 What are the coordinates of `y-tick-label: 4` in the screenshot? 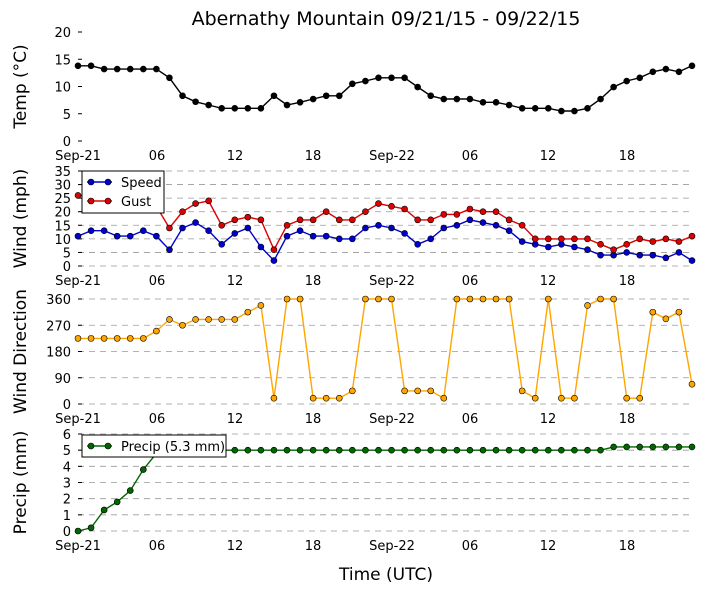 It's located at (67, 467).